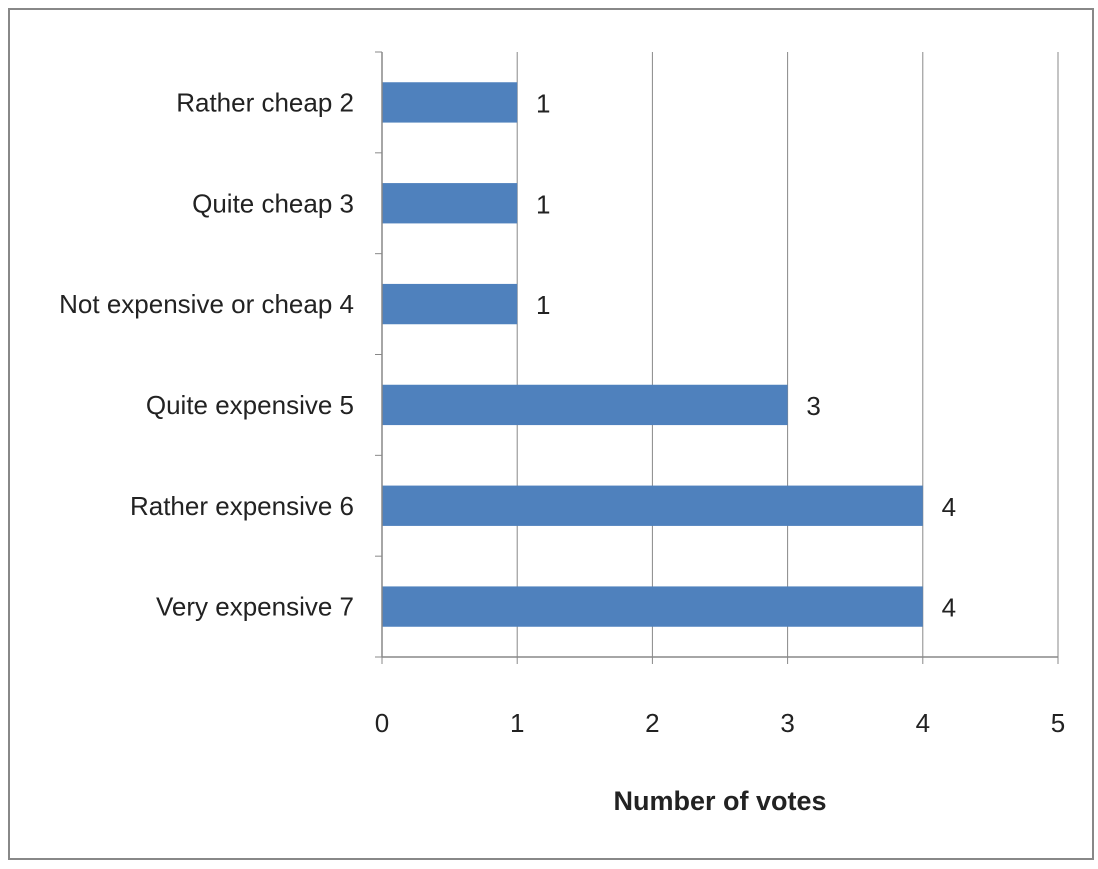 This screenshot has width=1098, height=869. I want to click on data-label-5: 4, so click(949, 507).